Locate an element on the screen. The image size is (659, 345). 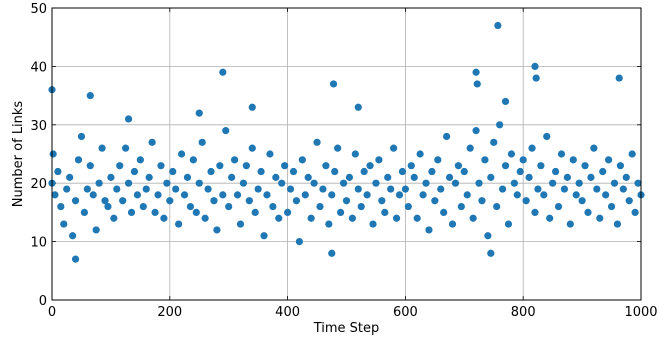
y-tick-label: 50 is located at coordinates (38, 9).